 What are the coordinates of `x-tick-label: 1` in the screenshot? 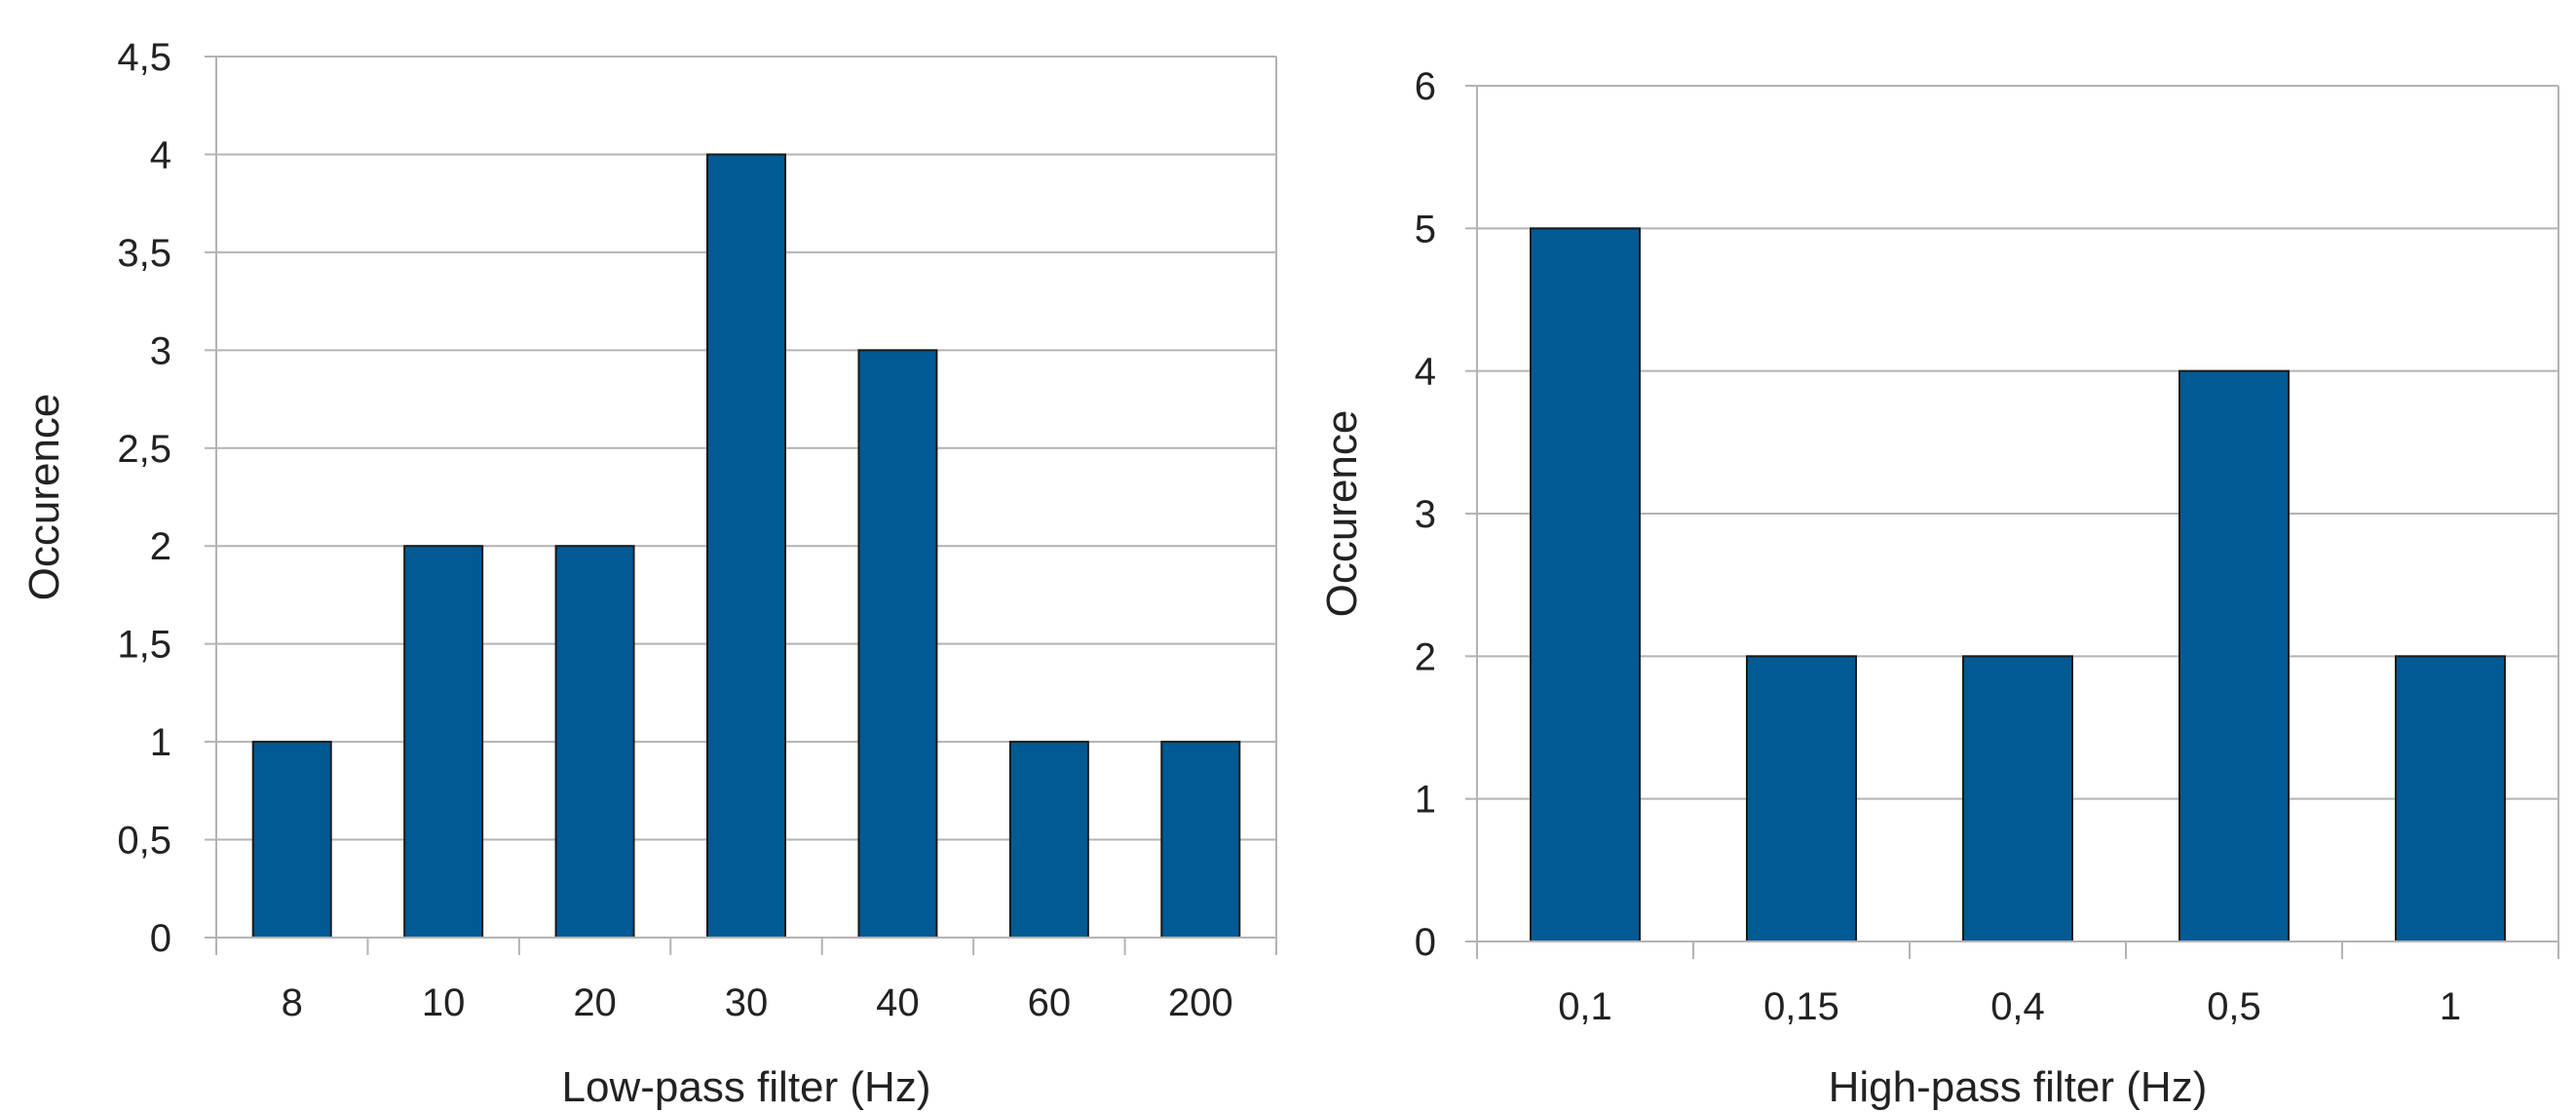 It's located at (2450, 1006).